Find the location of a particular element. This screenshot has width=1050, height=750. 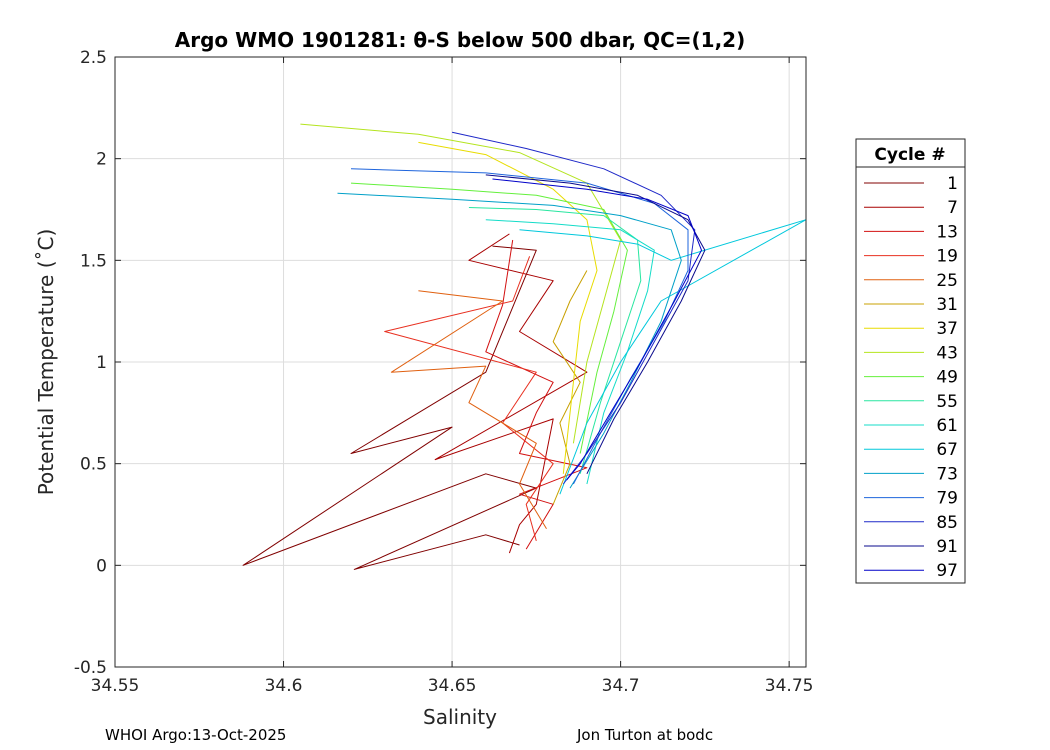

legend-label: 61 is located at coordinates (947, 426).